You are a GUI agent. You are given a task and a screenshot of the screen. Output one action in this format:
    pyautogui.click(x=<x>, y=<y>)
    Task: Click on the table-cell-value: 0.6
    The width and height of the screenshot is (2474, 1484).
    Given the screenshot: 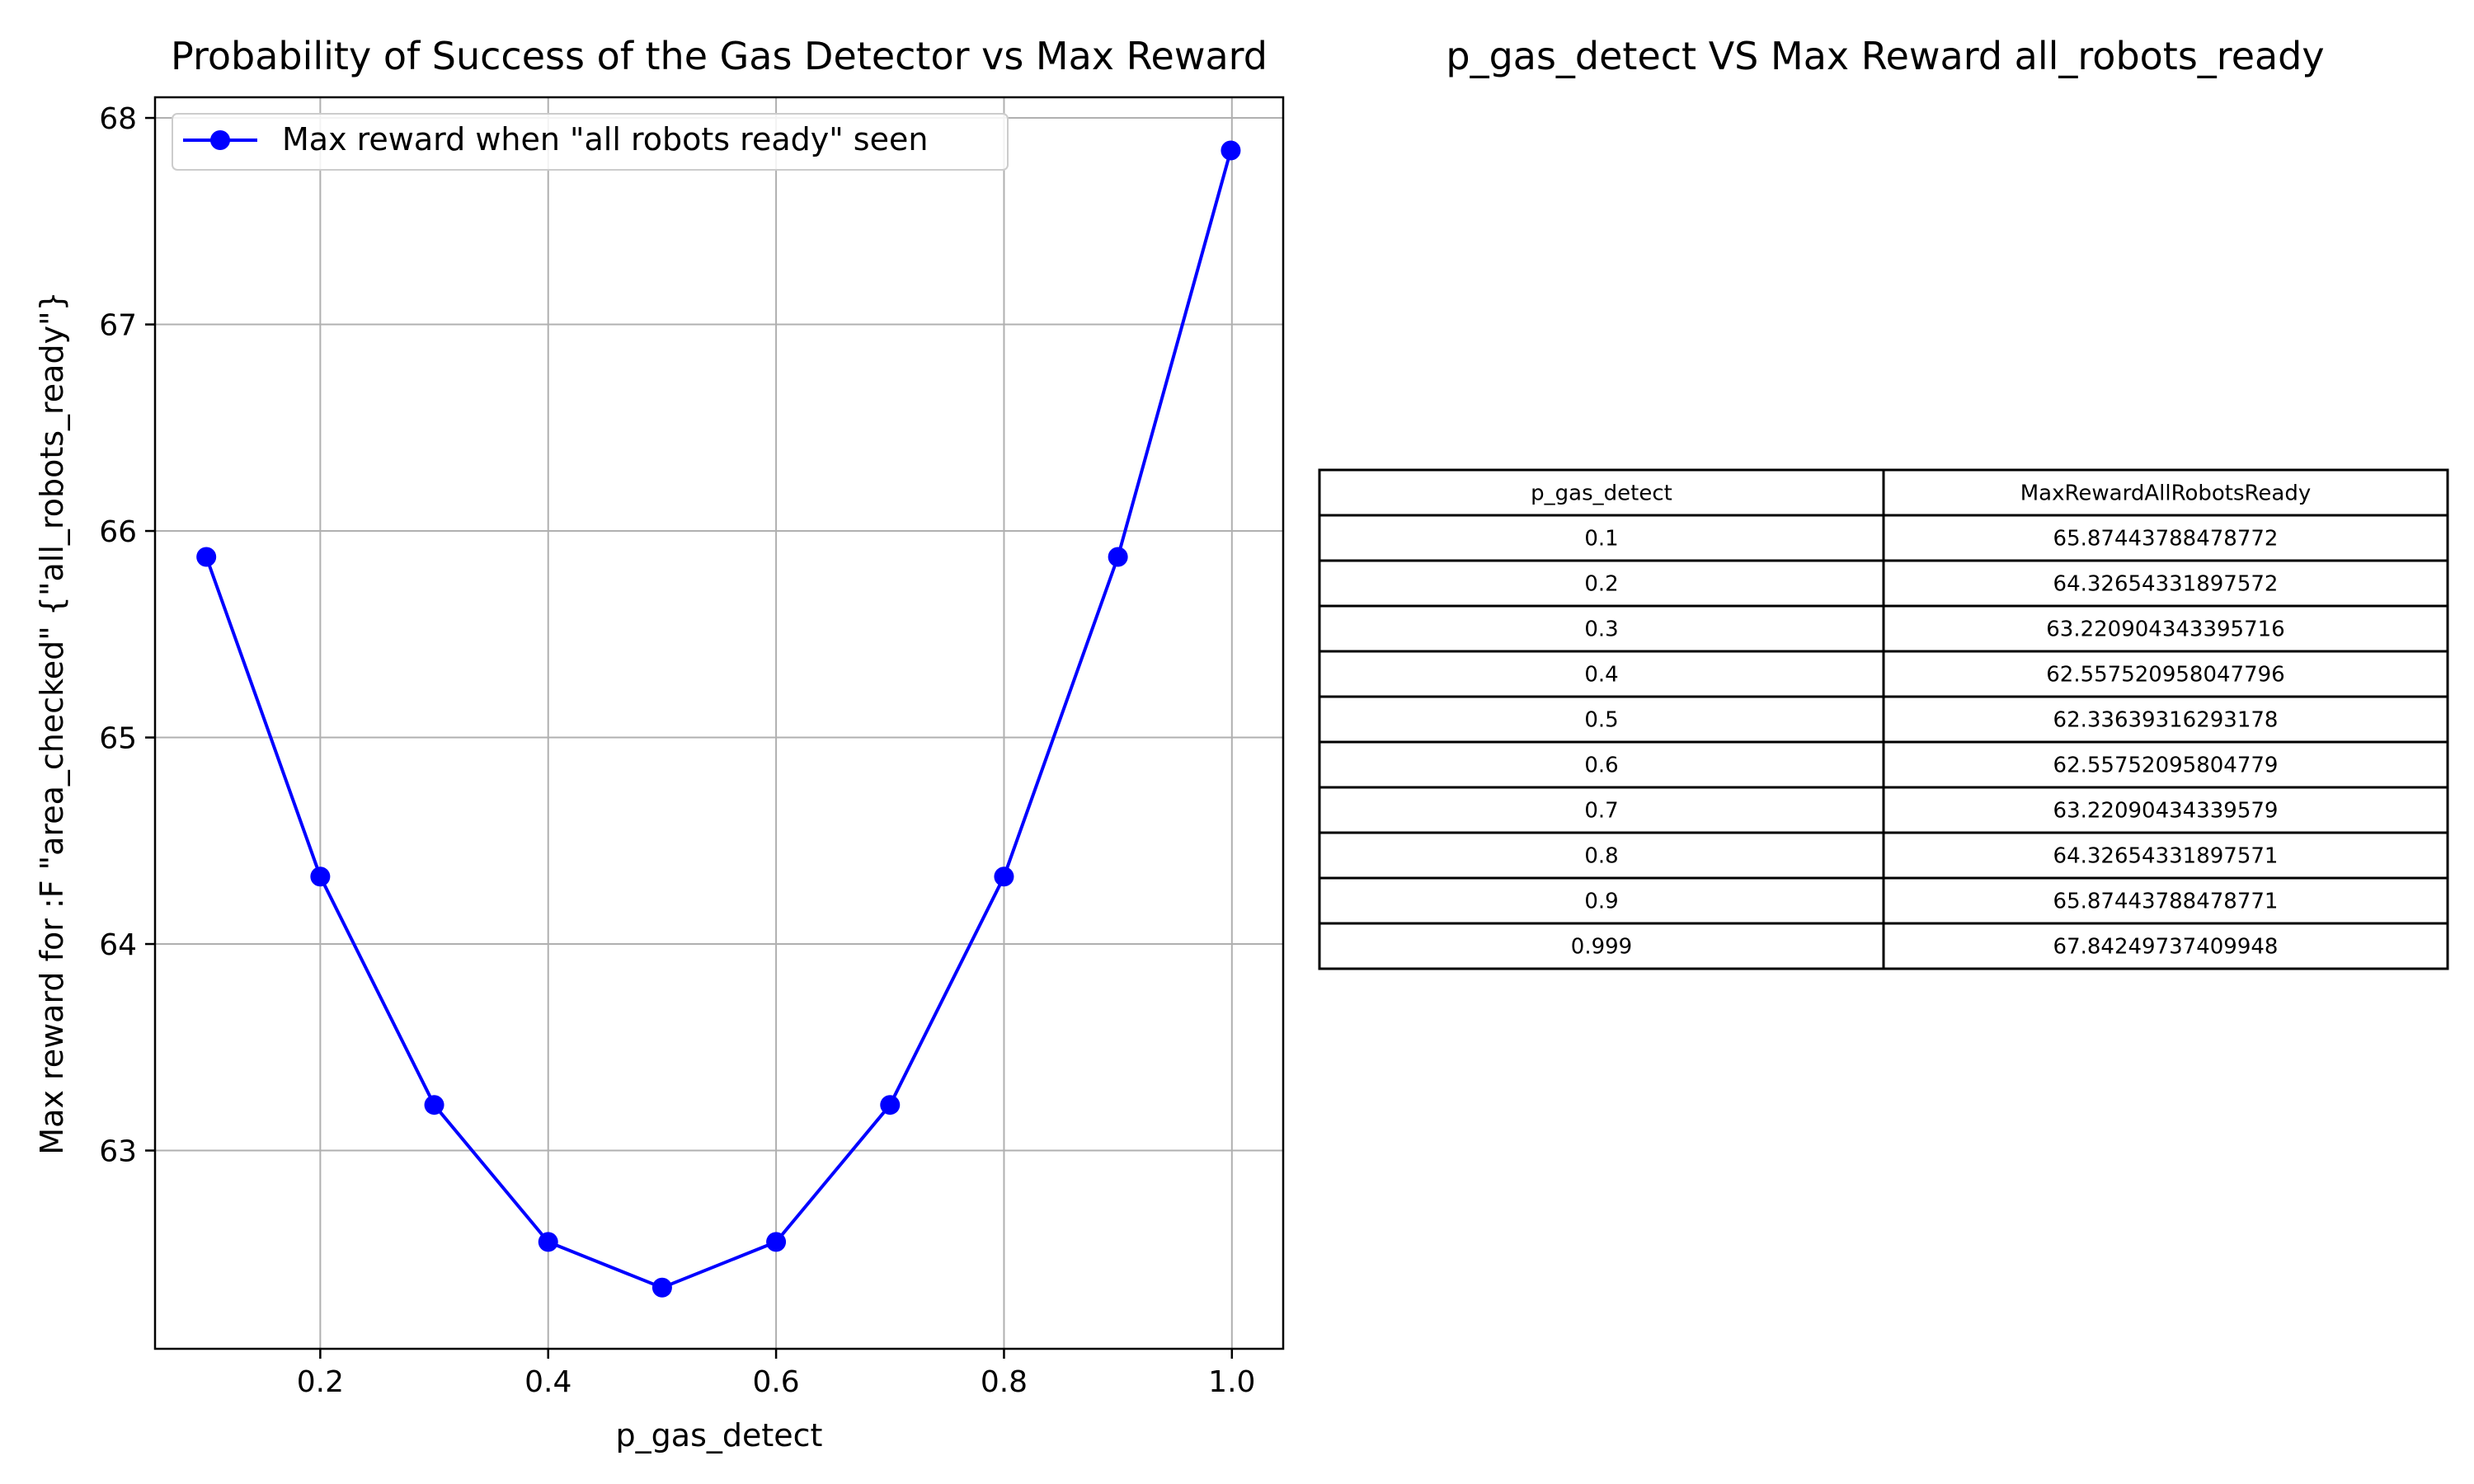 What is the action you would take?
    pyautogui.click(x=1601, y=766)
    